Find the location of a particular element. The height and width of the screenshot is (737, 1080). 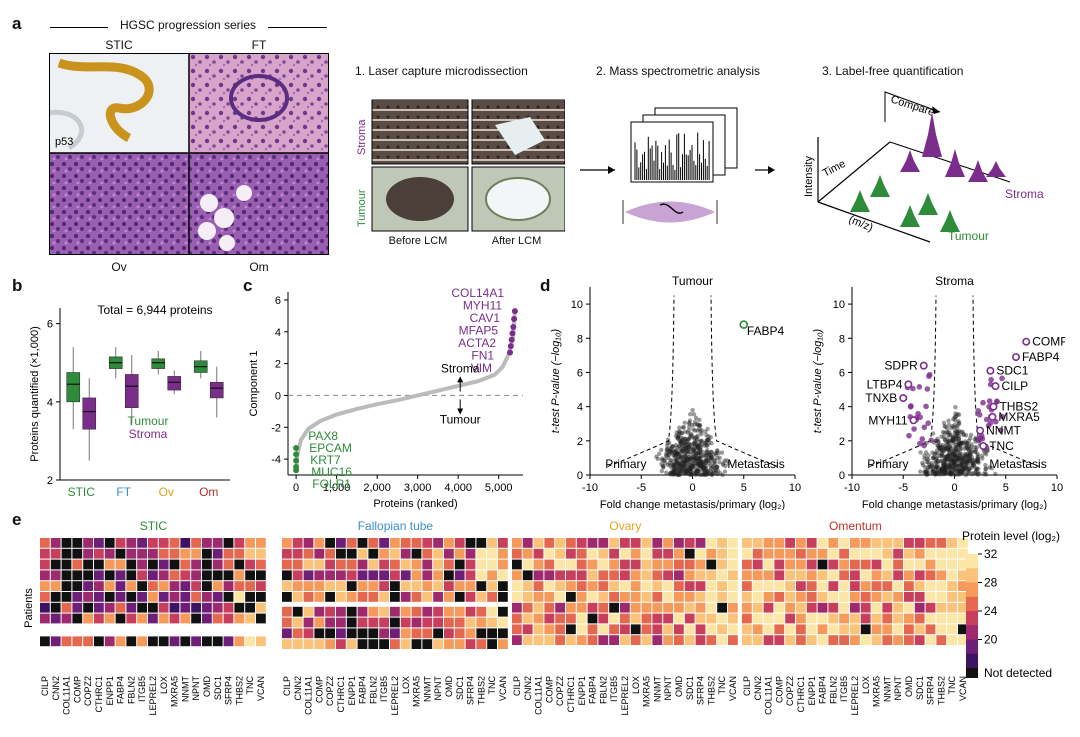

c-bottom-gene: PAX8 is located at coordinates (323, 436).